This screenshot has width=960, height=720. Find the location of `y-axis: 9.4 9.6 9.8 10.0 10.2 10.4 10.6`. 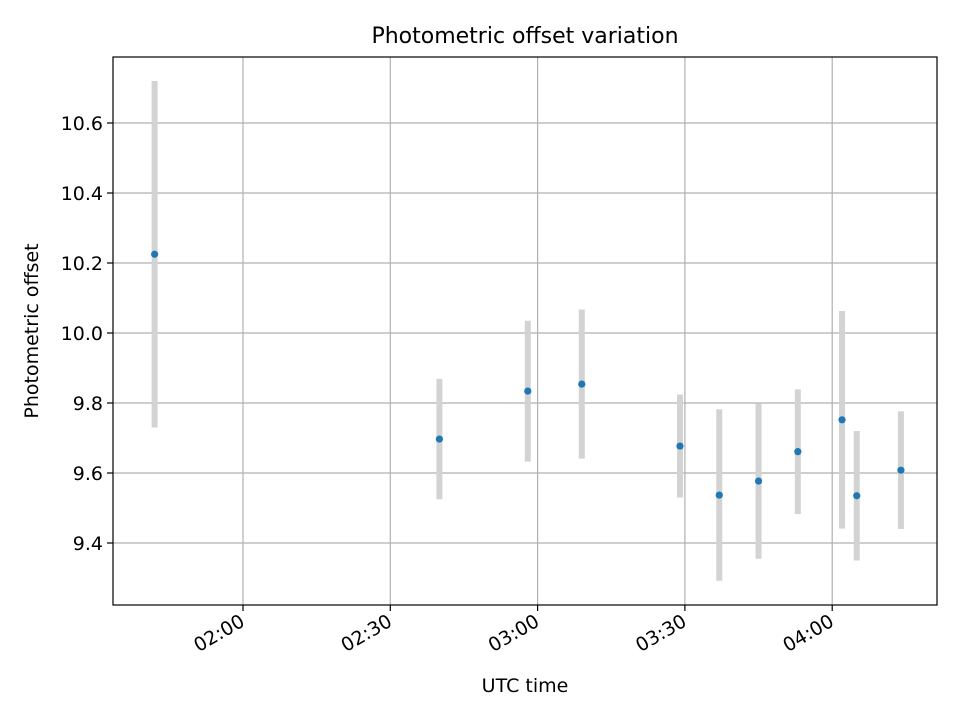

y-axis: 9.4 9.6 9.8 10.0 10.2 10.4 10.6 is located at coordinates (87, 334).